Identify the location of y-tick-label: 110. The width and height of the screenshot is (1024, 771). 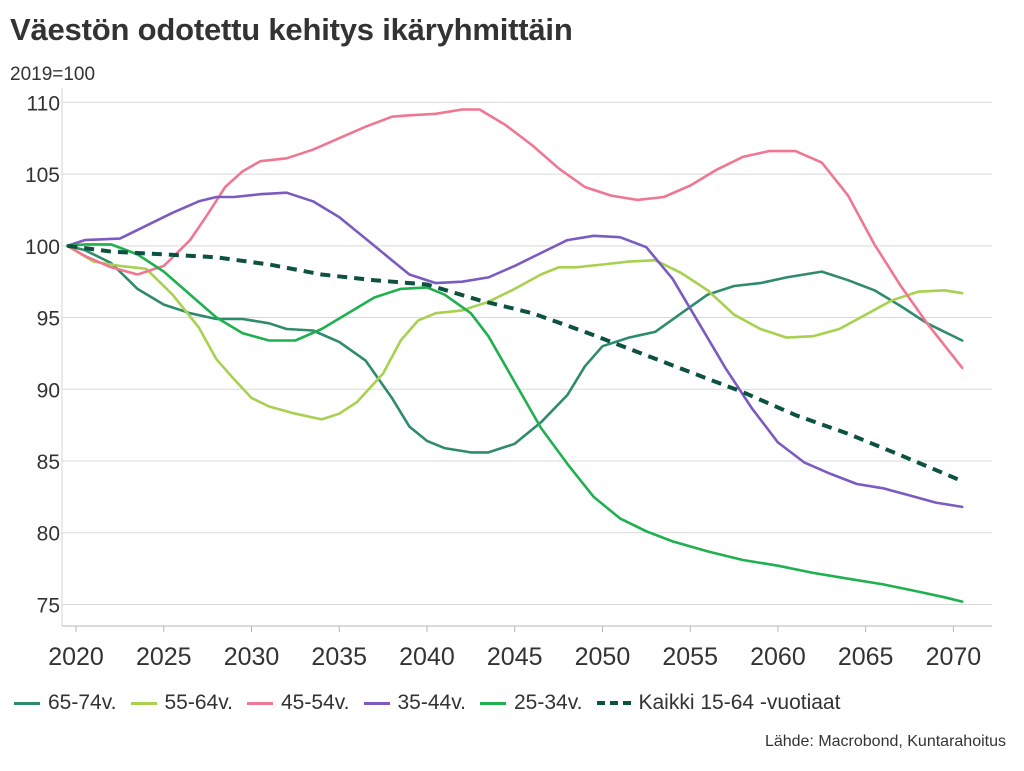
(43, 103).